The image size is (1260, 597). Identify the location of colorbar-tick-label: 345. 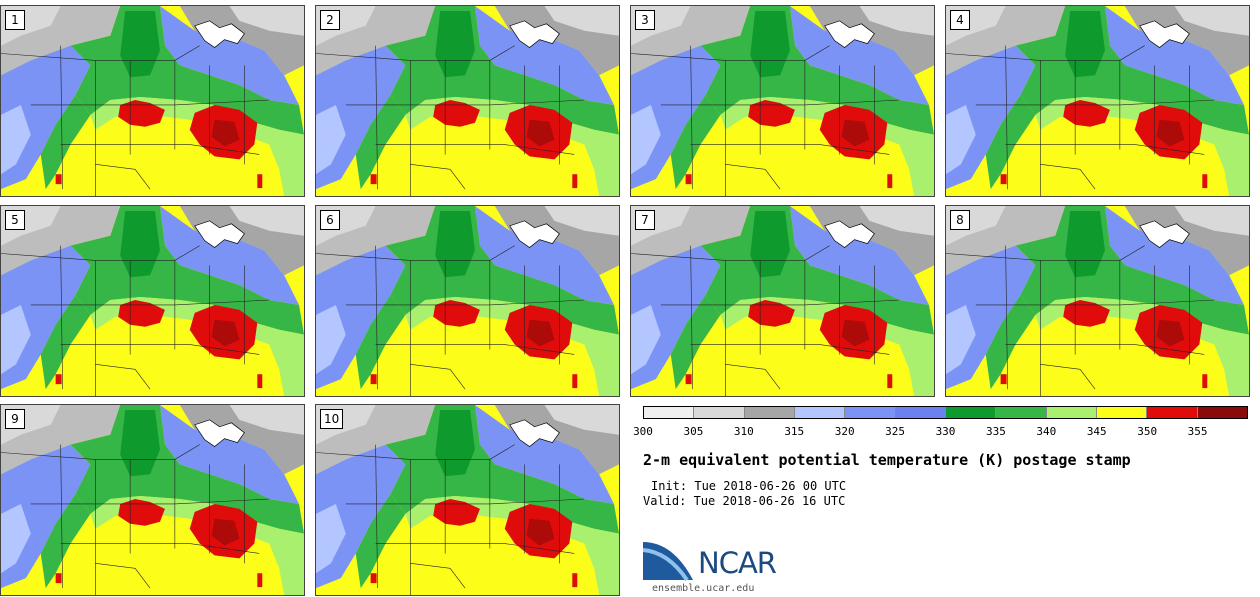
(1096, 431).